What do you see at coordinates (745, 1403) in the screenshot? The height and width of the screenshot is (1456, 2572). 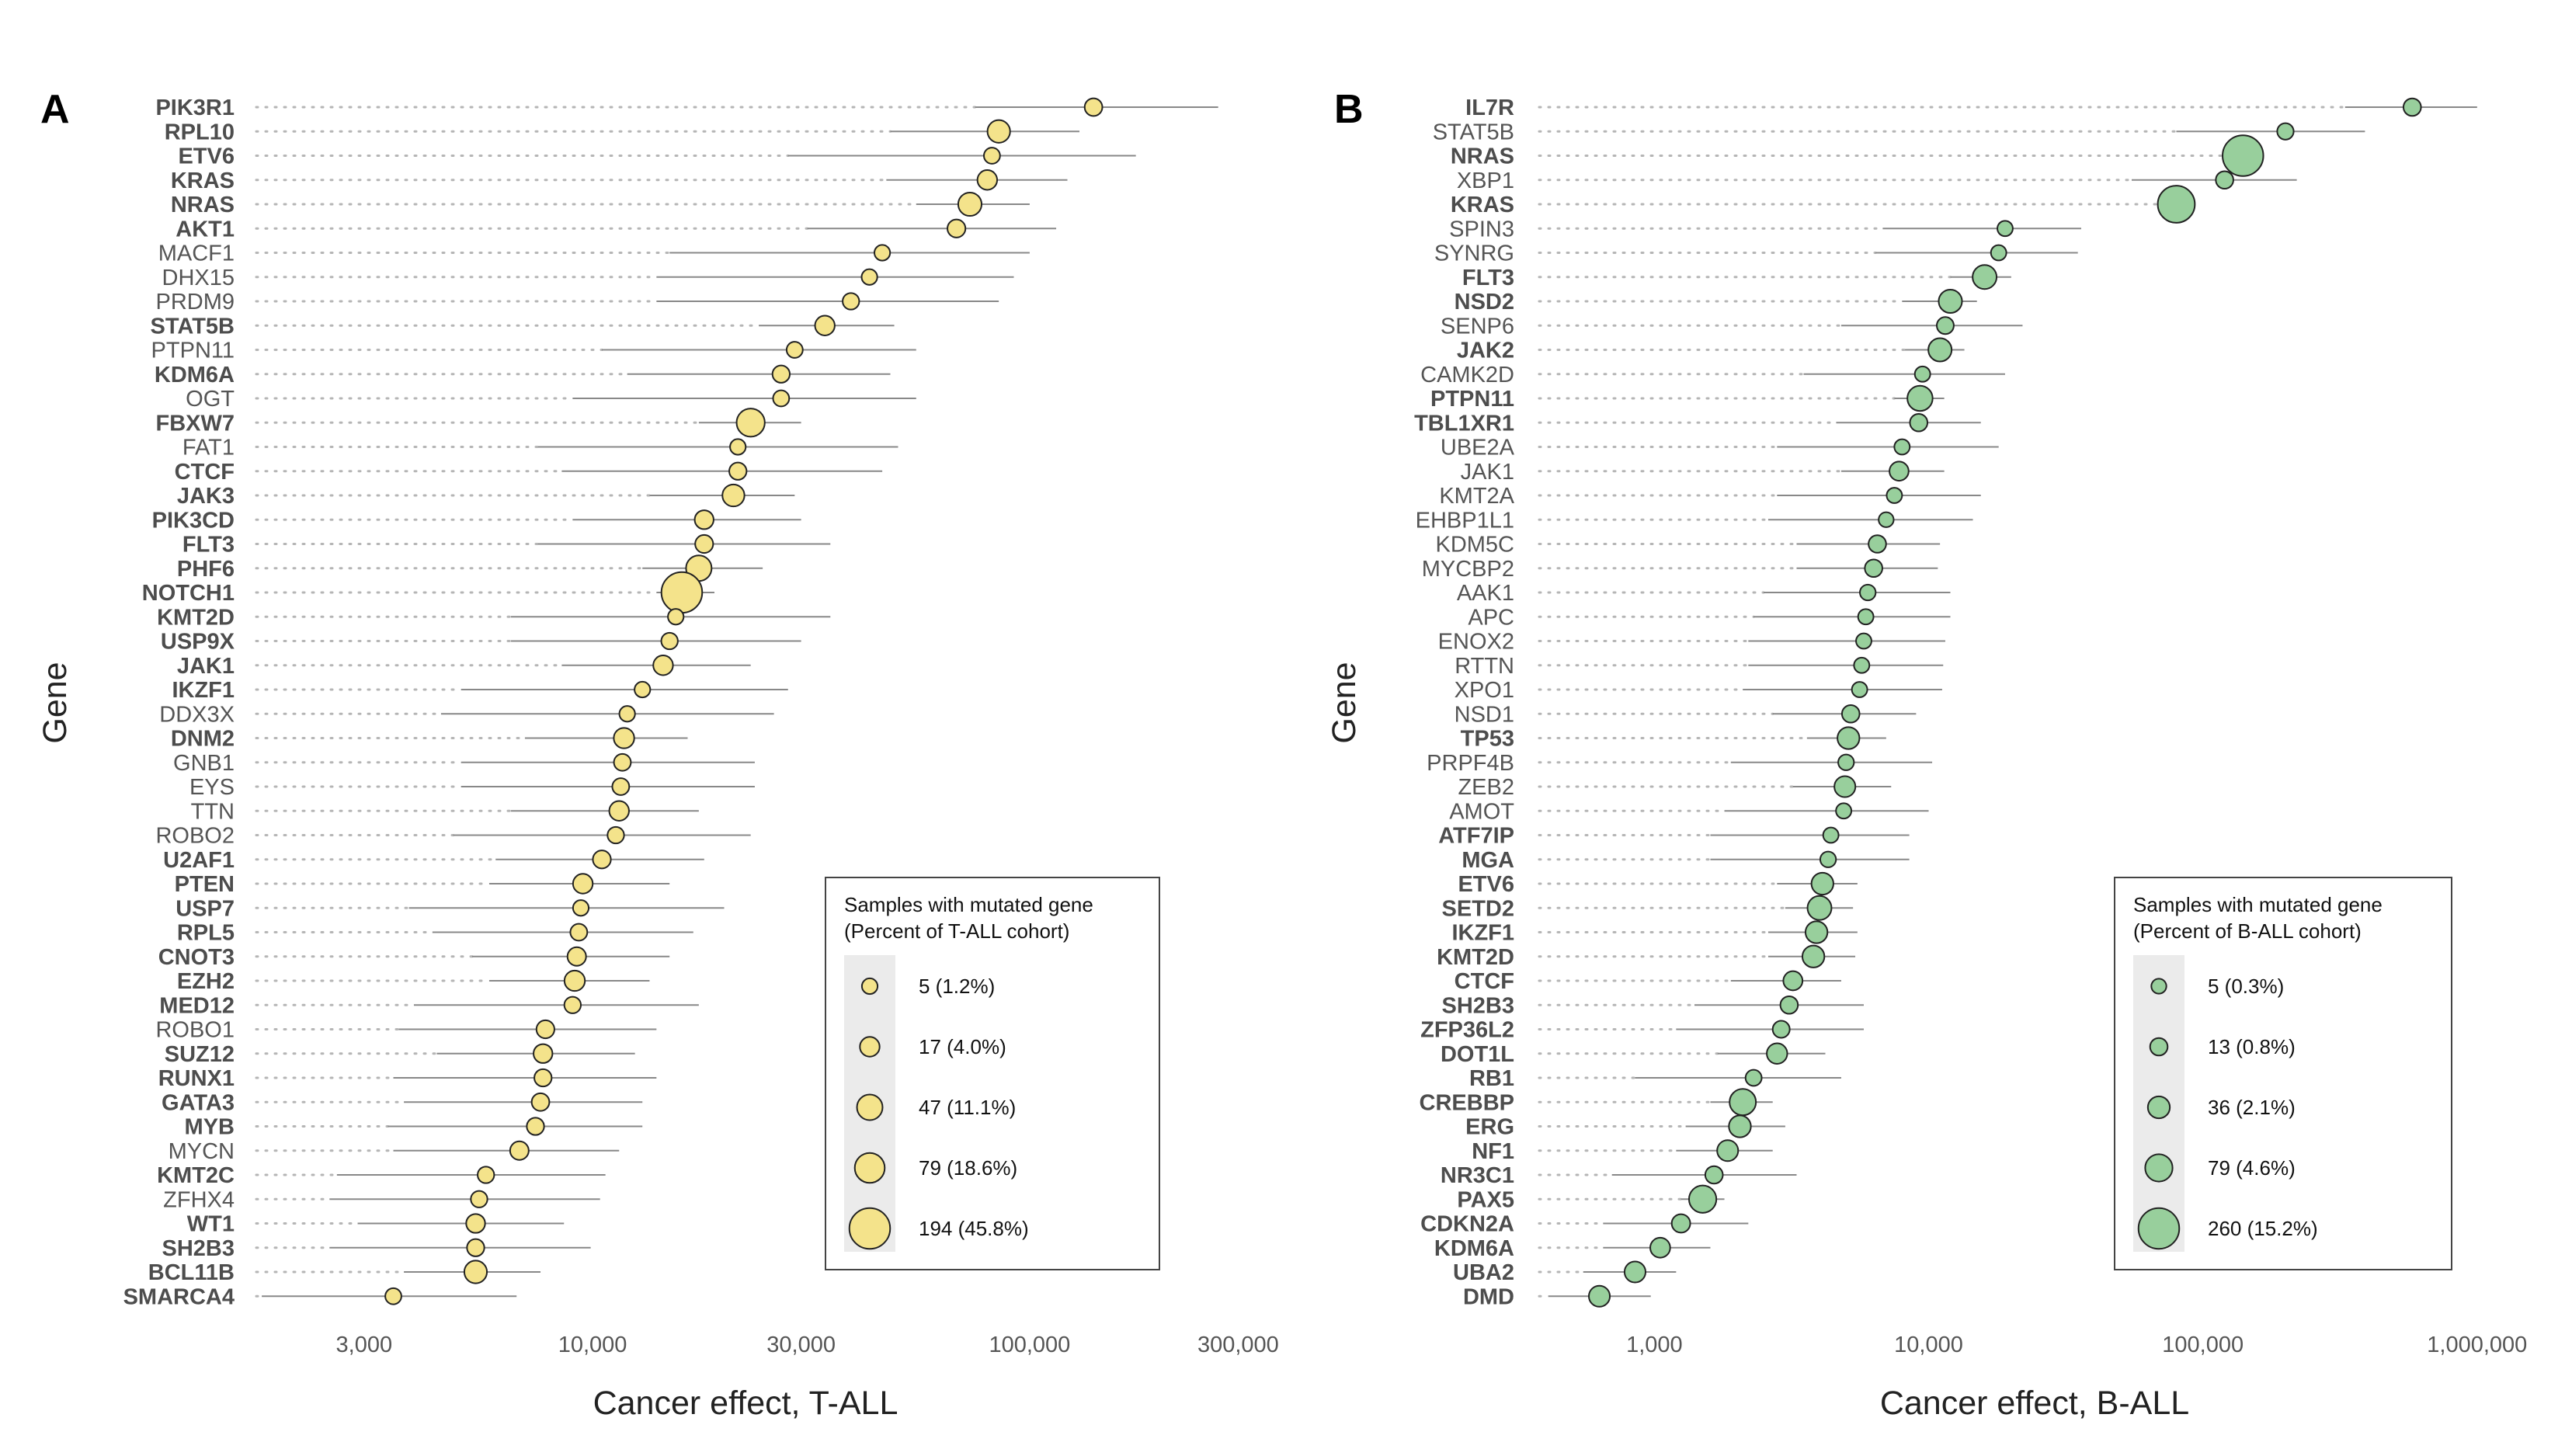 I see `x-axis-title: Cancer effect, T-ALL` at bounding box center [745, 1403].